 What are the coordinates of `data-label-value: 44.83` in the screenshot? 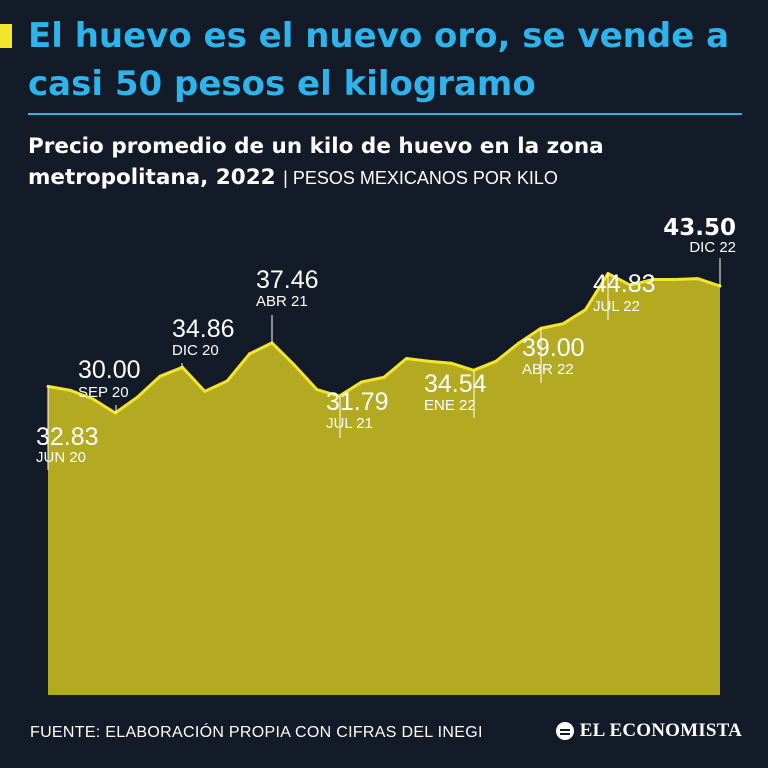 It's located at (624, 284).